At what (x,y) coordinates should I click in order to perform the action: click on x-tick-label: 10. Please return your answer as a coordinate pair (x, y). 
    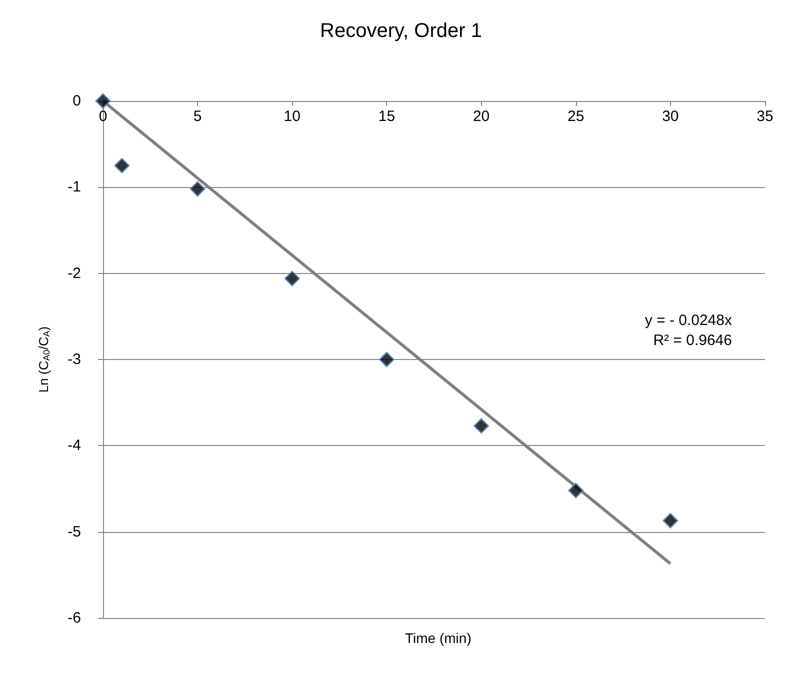
    Looking at the image, I should click on (292, 116).